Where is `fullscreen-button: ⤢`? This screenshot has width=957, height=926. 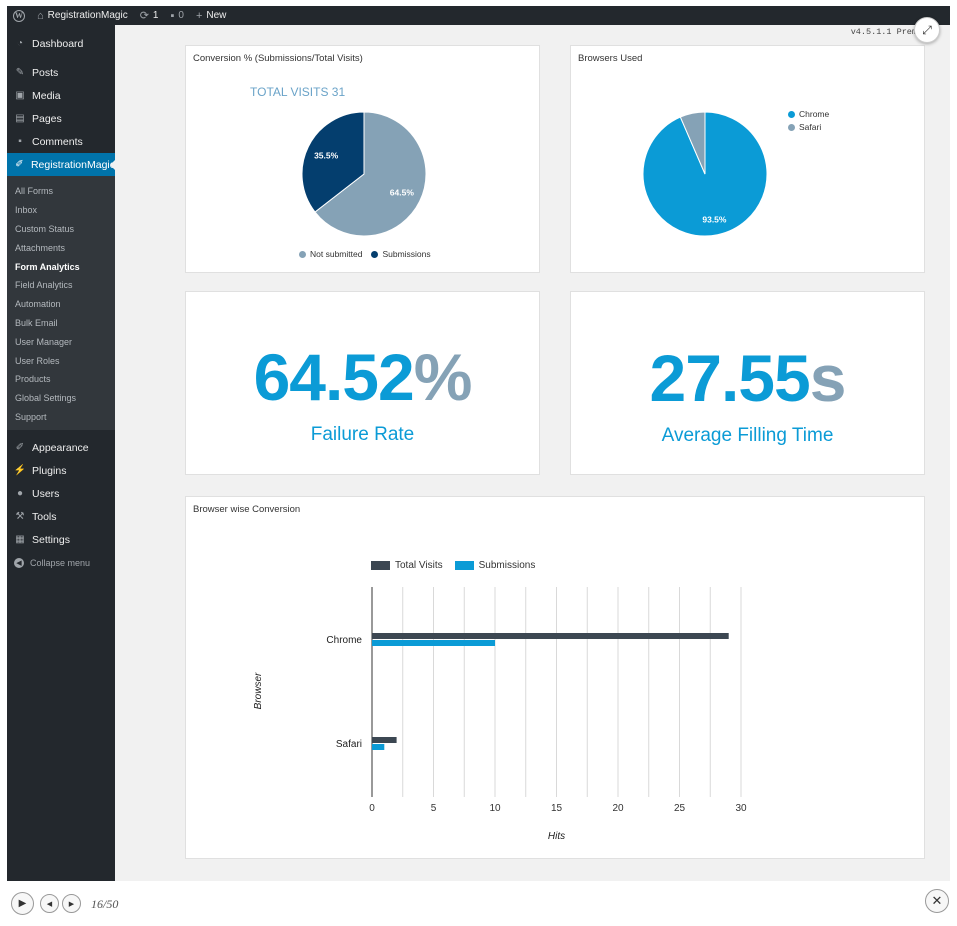
fullscreen-button: ⤢ is located at coordinates (927, 30).